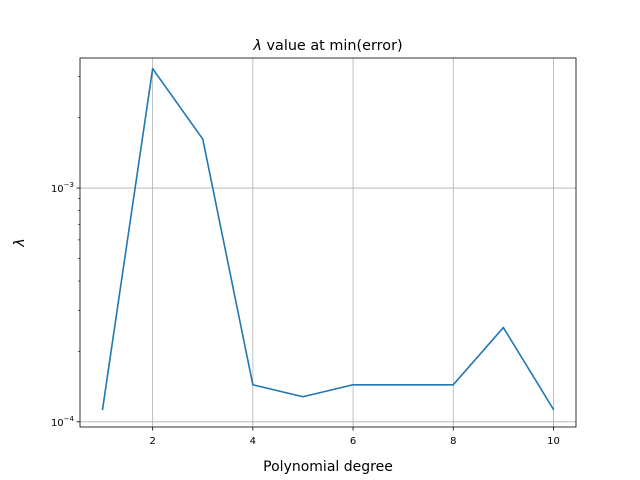 Image resolution: width=640 pixels, height=480 pixels. I want to click on x-tick-label: 2, so click(152, 441).